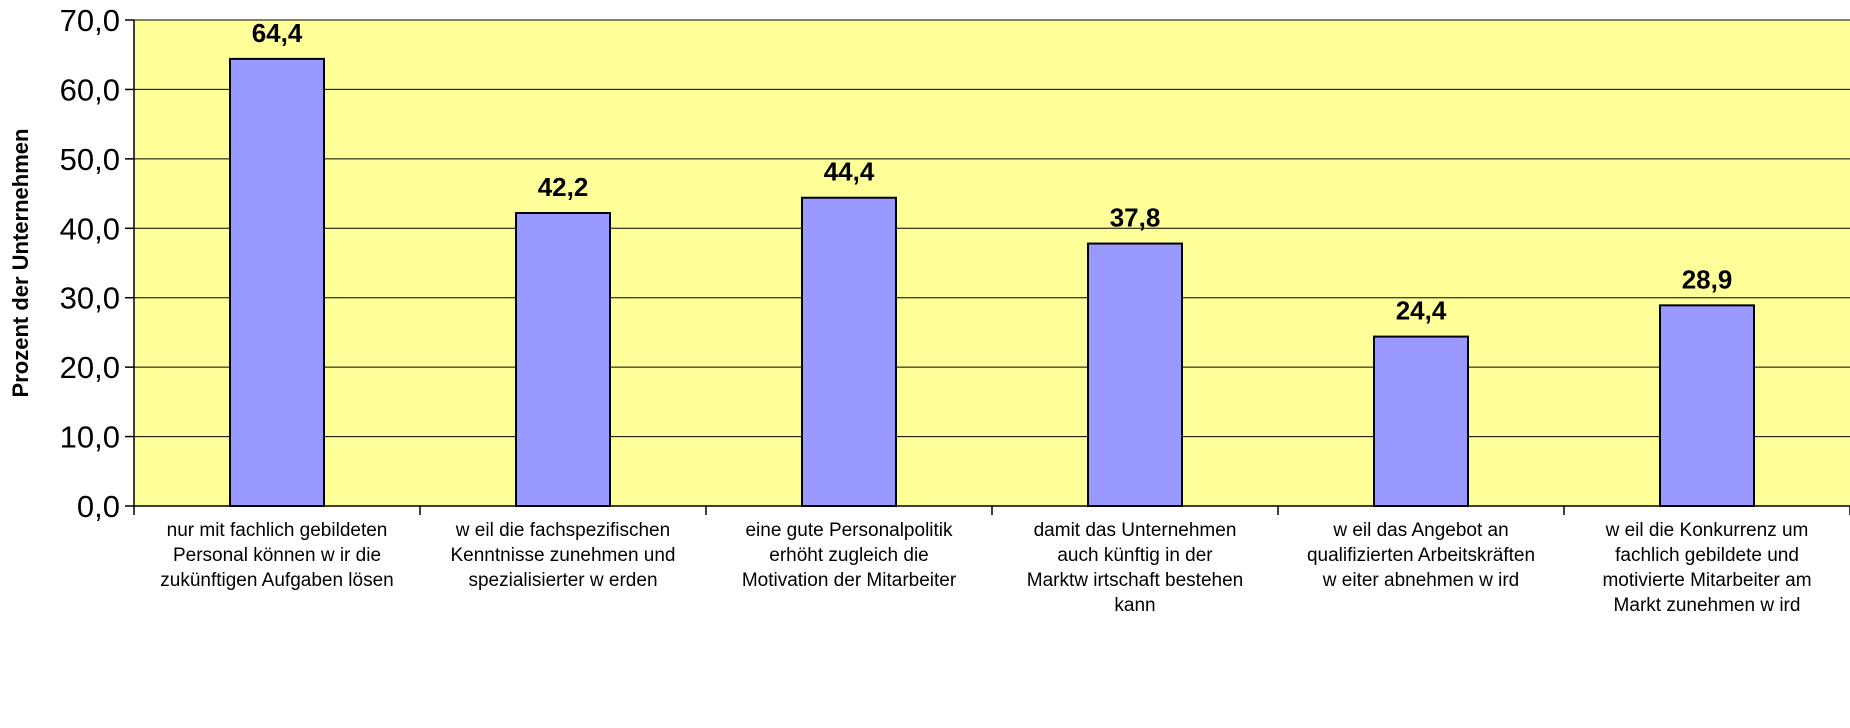 The image size is (1850, 728). What do you see at coordinates (1707, 605) in the screenshot?
I see `category-label-line: Markt zunehmen w ird` at bounding box center [1707, 605].